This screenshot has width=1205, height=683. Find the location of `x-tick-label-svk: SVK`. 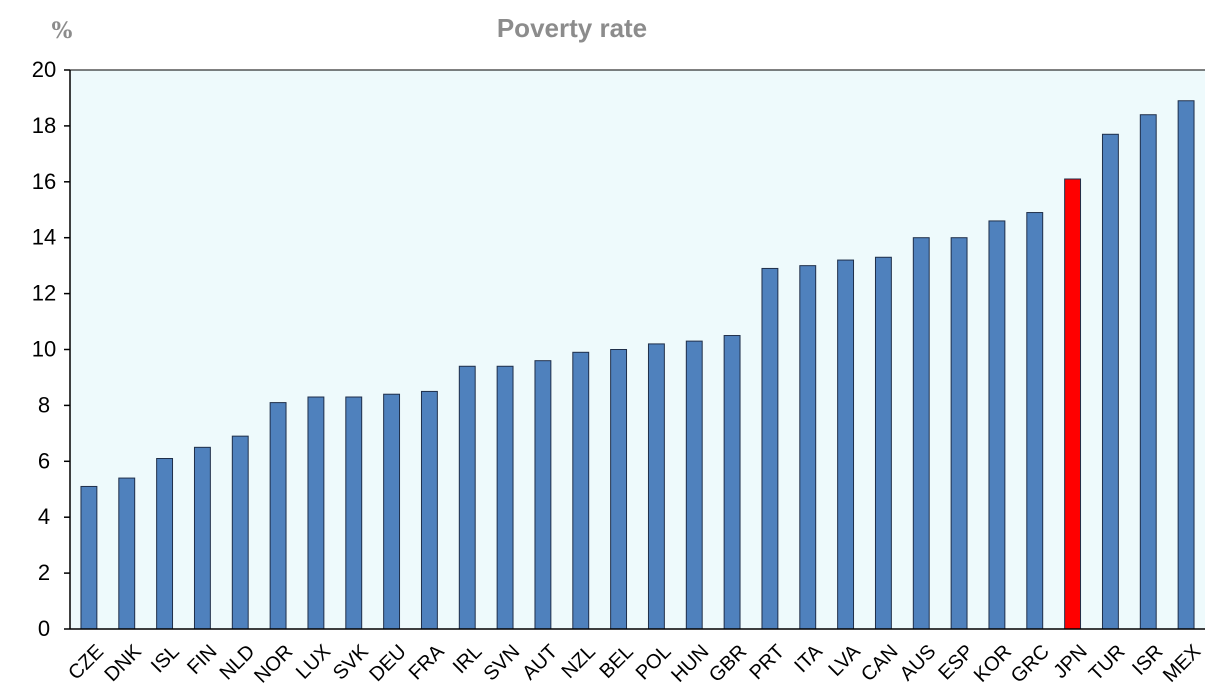

x-tick-label-svk: SVK is located at coordinates (351, 661).